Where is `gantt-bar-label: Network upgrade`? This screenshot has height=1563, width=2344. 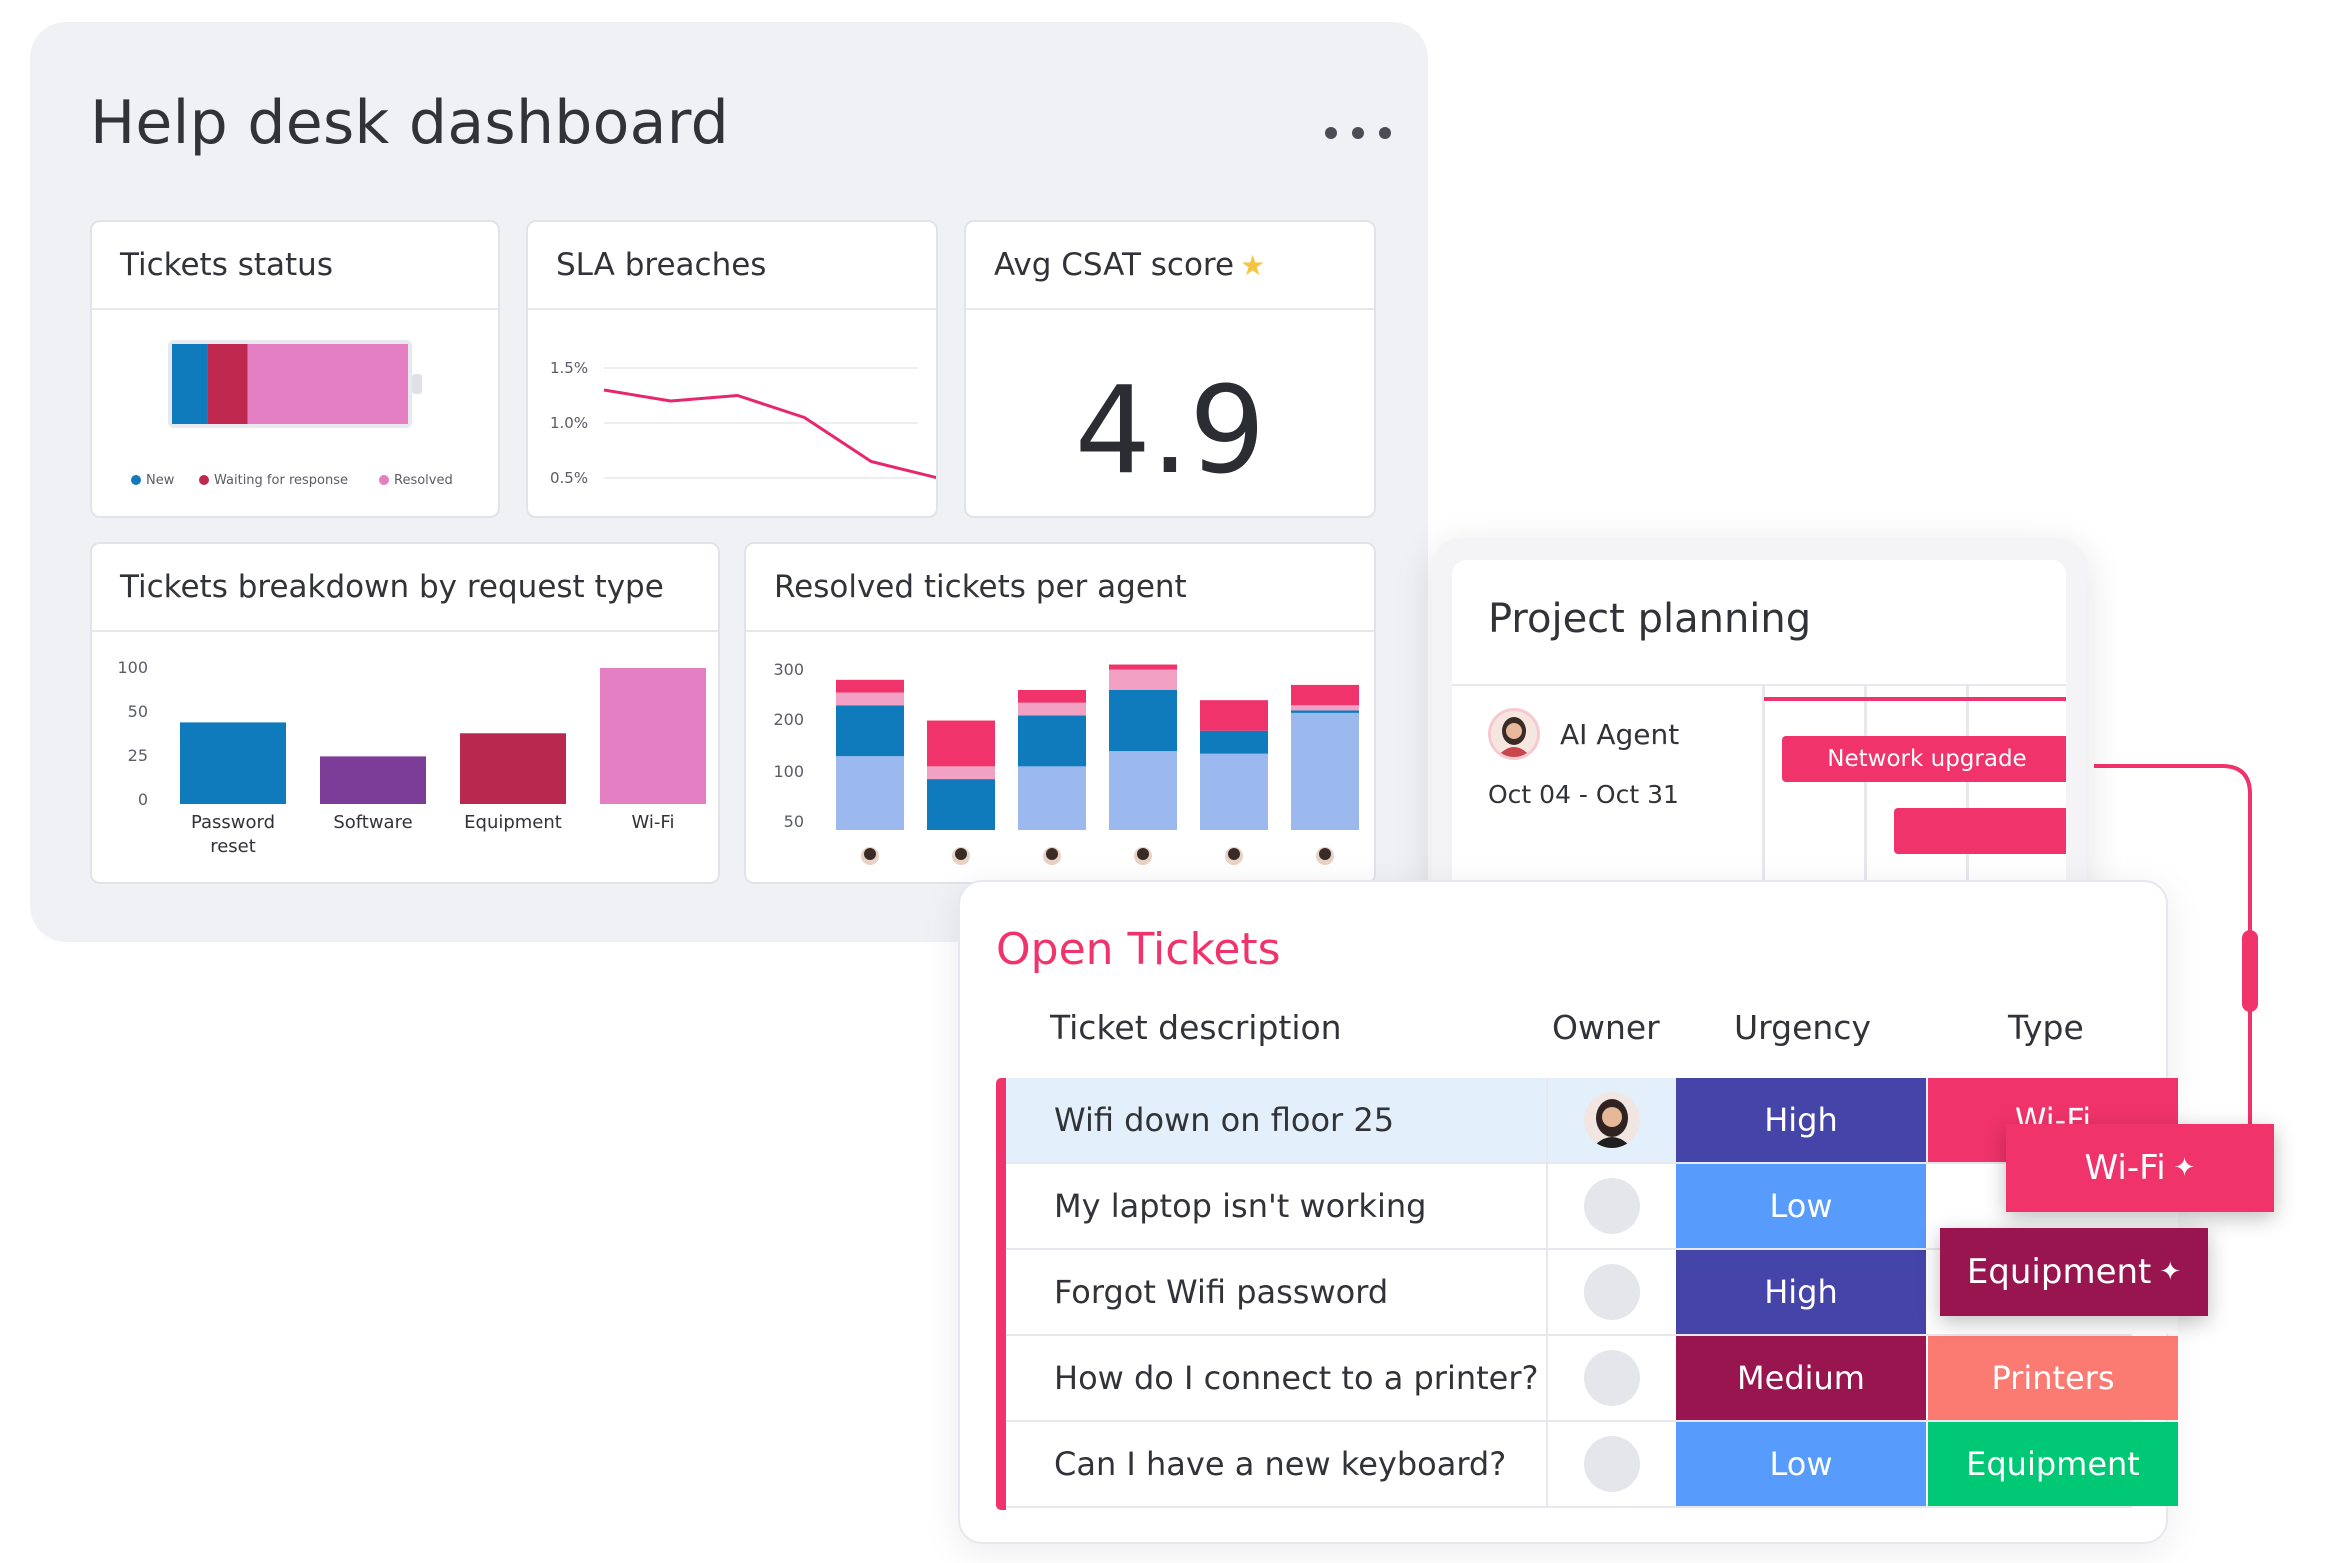
gantt-bar-label: Network upgrade is located at coordinates (1927, 759).